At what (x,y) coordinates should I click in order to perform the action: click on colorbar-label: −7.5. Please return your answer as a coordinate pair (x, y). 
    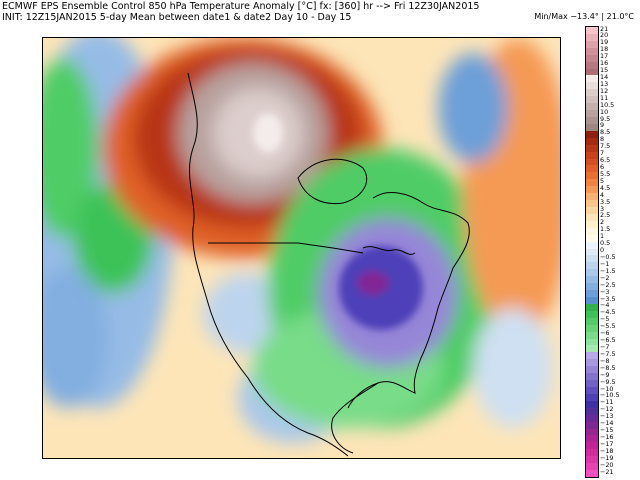
    Looking at the image, I should click on (608, 353).